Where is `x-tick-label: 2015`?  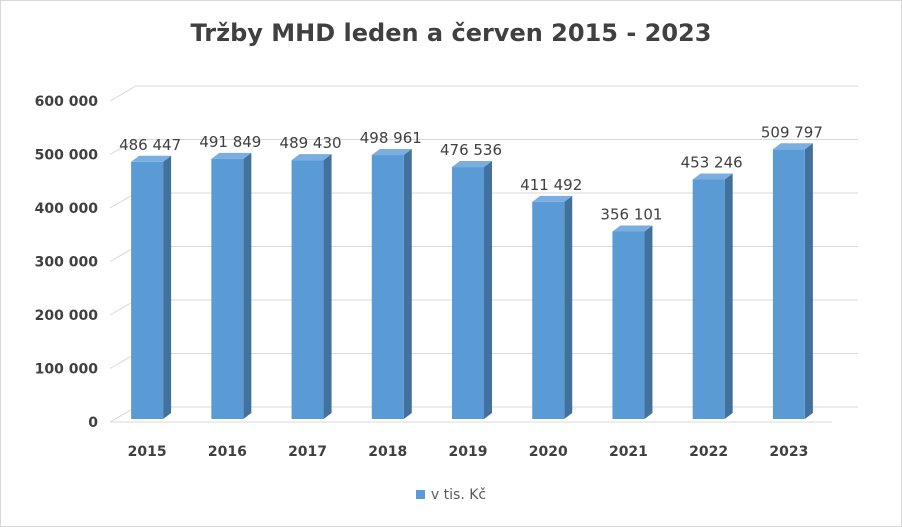 x-tick-label: 2015 is located at coordinates (147, 452).